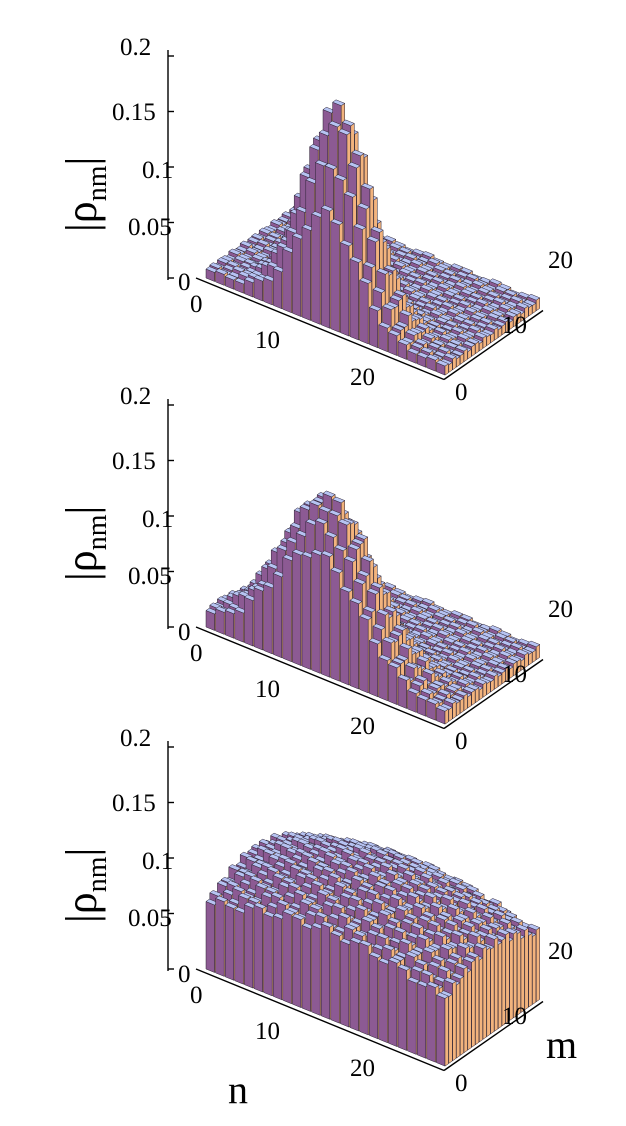 The image size is (626, 1126). What do you see at coordinates (267, 340) in the screenshot?
I see `n-tick-10: 10` at bounding box center [267, 340].